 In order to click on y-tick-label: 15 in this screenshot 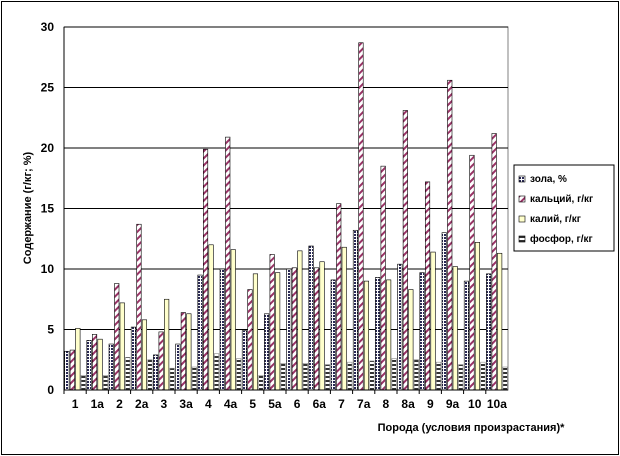, I will do `click(48, 209)`.